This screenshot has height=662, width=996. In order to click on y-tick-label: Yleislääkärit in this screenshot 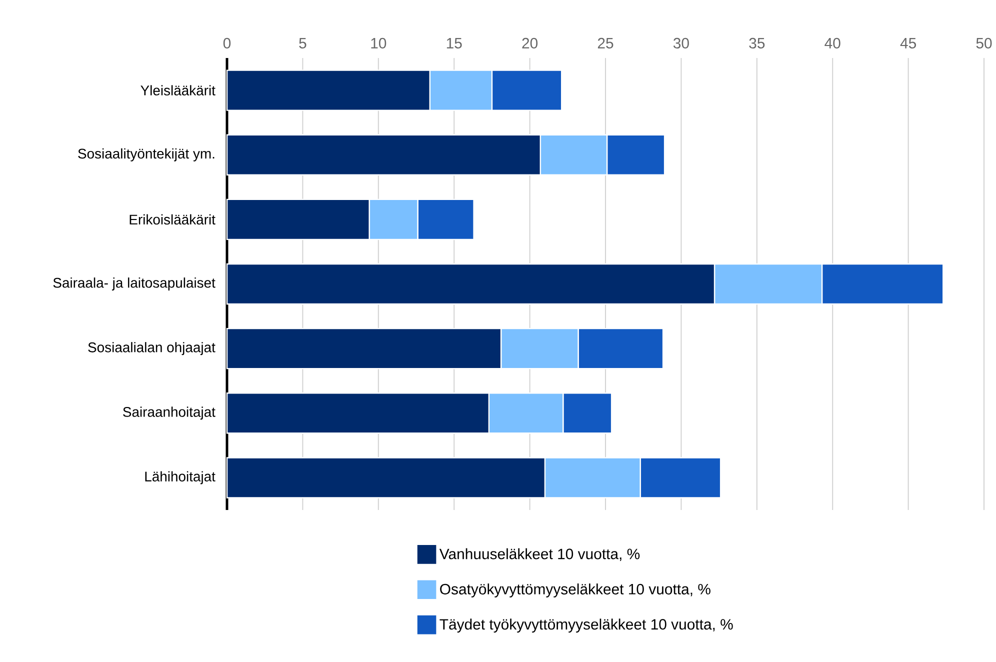, I will do `click(178, 90)`.